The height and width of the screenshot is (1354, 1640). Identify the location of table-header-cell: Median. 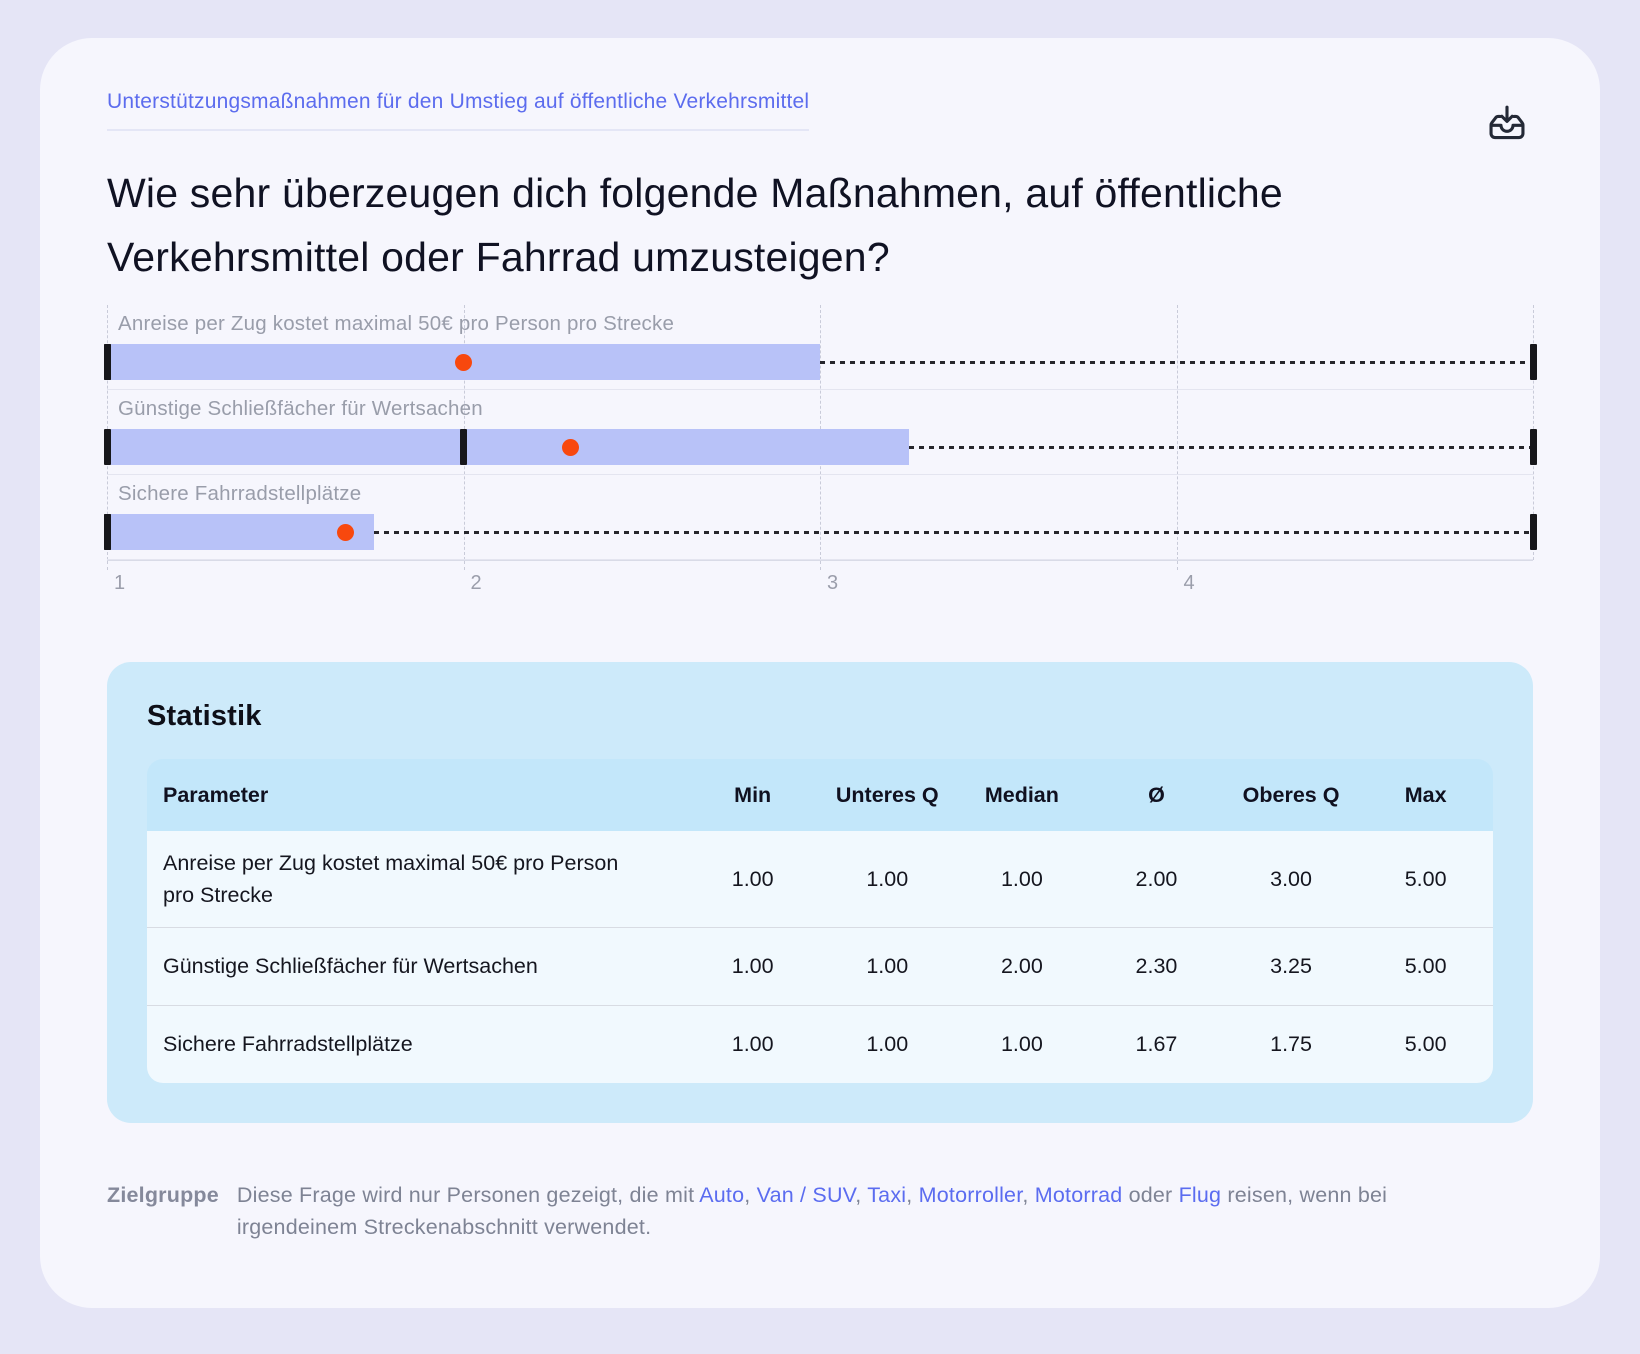
(1021, 794).